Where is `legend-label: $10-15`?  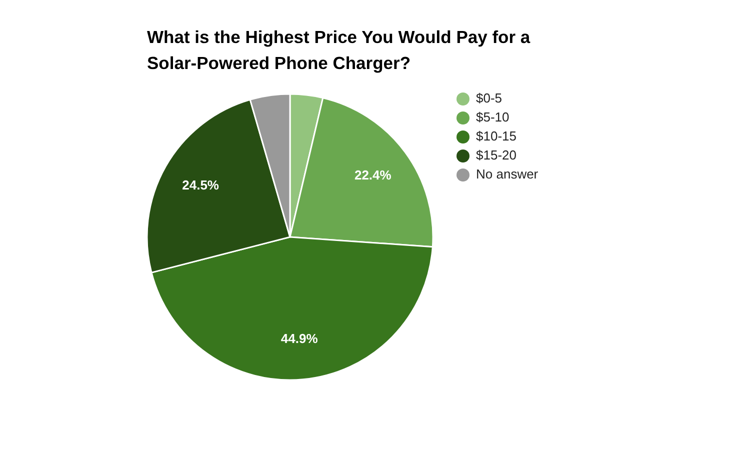 legend-label: $10-15 is located at coordinates (496, 136).